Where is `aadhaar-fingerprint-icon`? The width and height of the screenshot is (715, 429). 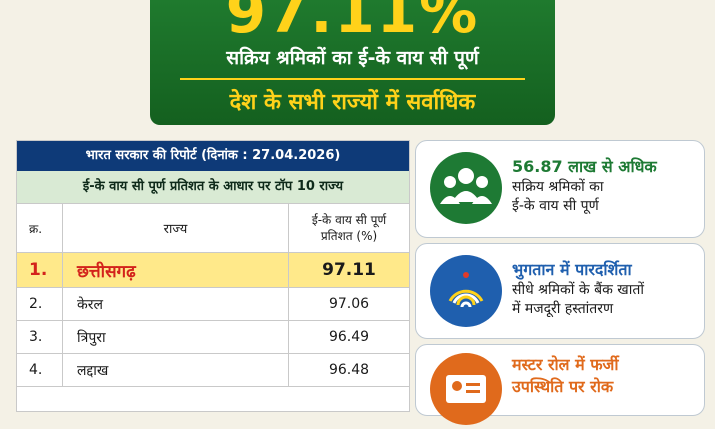 aadhaar-fingerprint-icon is located at coordinates (466, 291).